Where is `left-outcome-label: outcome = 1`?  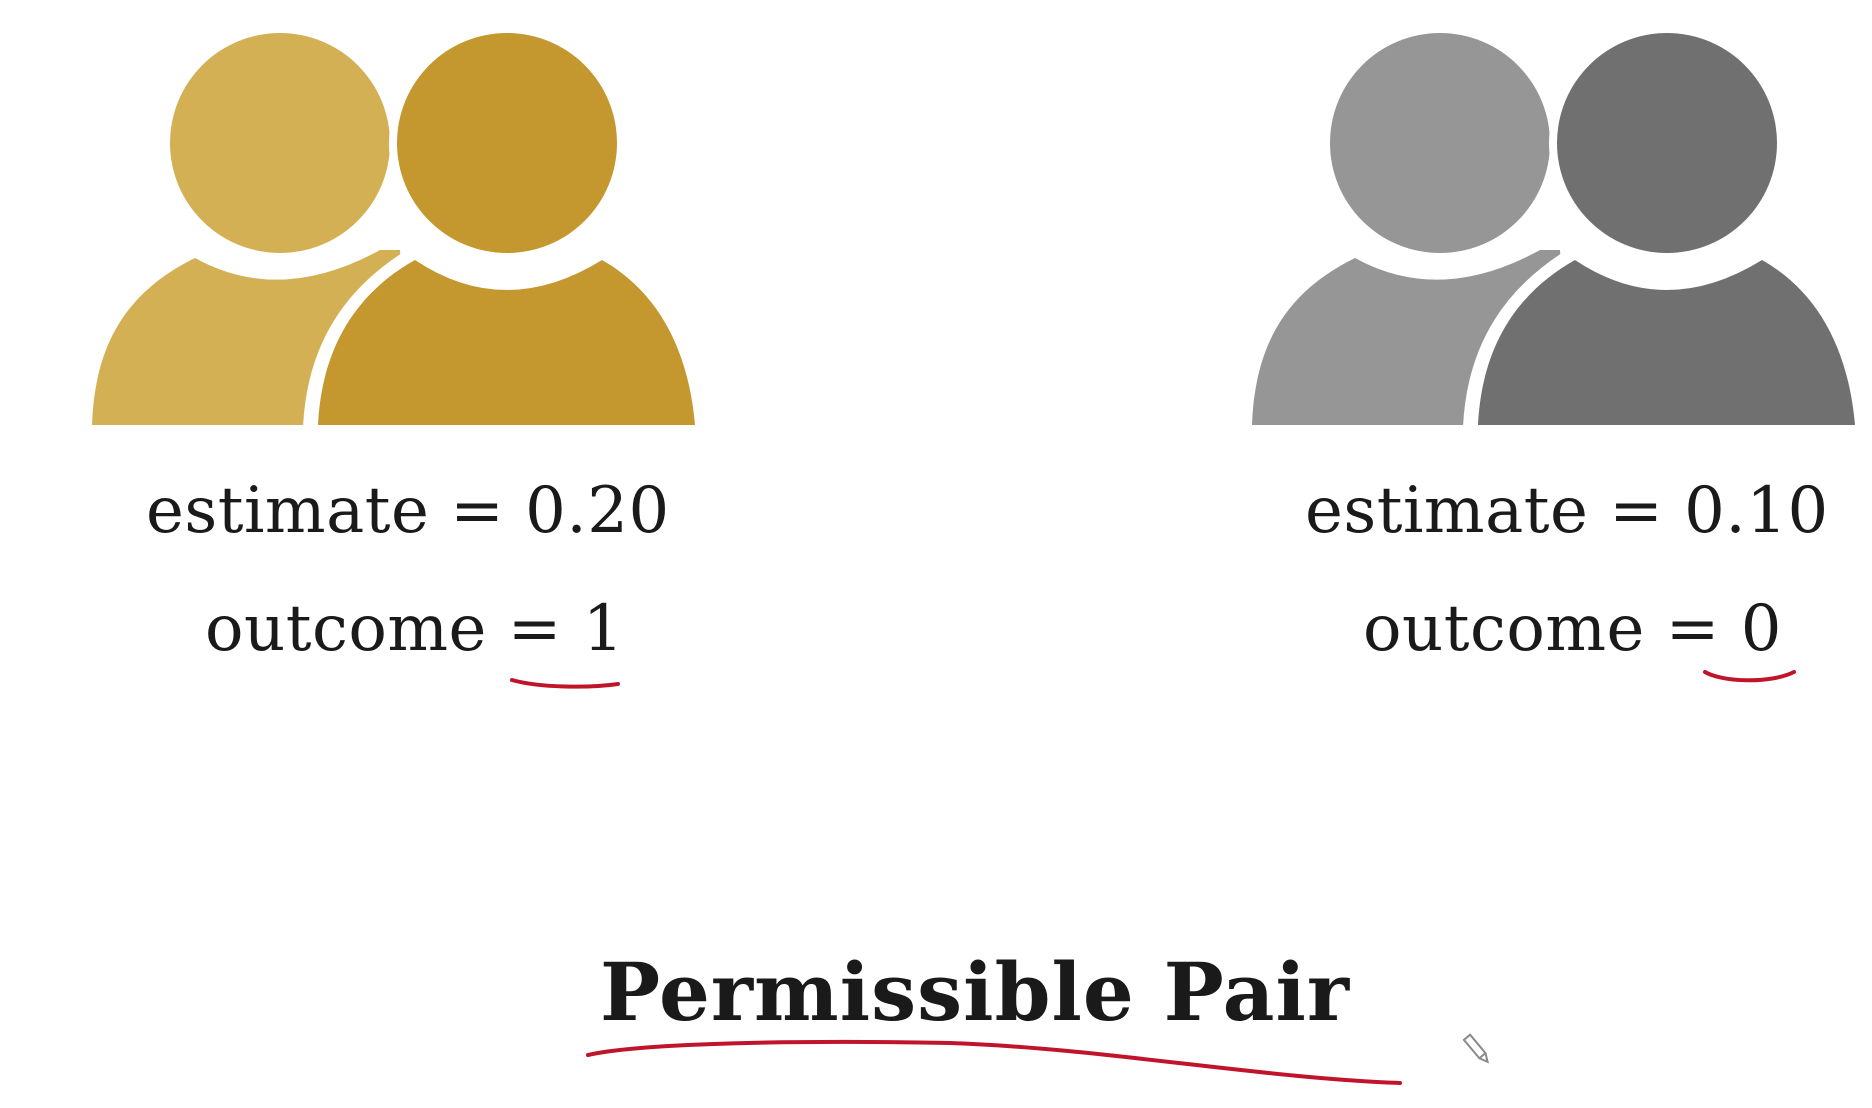
left-outcome-label: outcome = 1 is located at coordinates (414, 629).